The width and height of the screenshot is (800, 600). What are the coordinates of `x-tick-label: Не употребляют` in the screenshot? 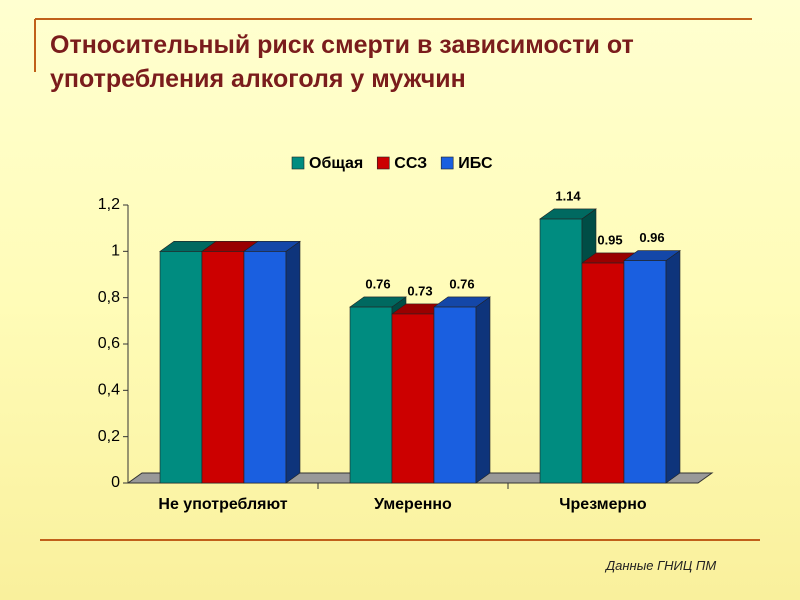 It's located at (222, 504).